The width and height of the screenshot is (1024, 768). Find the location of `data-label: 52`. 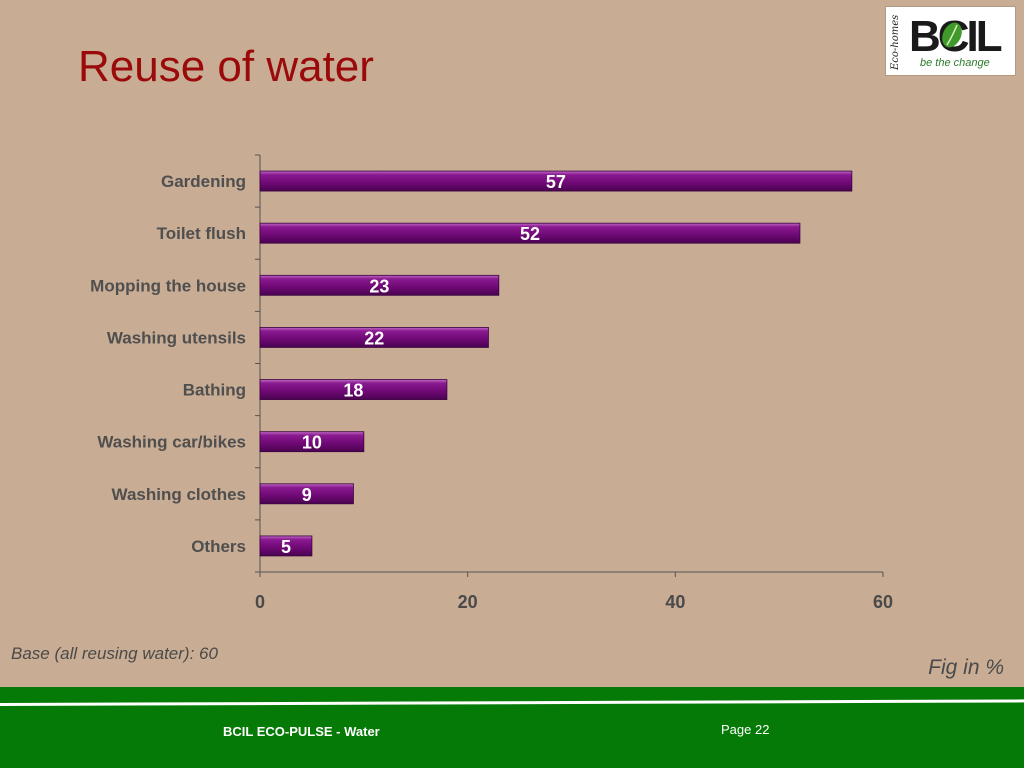

data-label: 52 is located at coordinates (530, 234).